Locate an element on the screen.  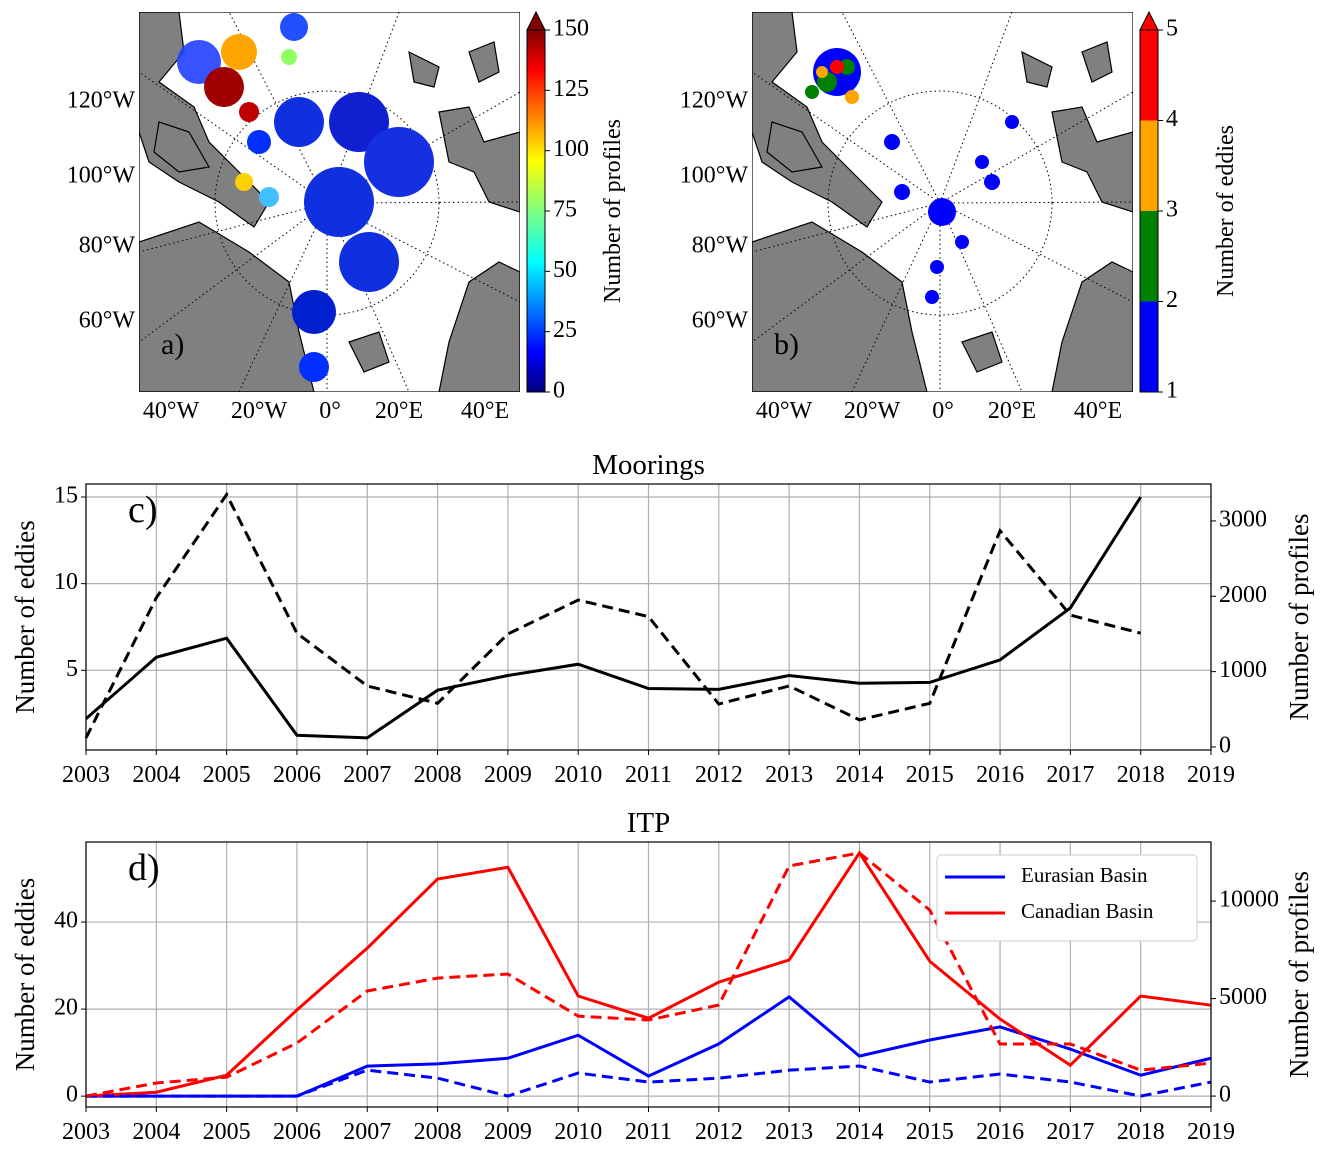
y2-tick-label: 1000 is located at coordinates (1243, 670).